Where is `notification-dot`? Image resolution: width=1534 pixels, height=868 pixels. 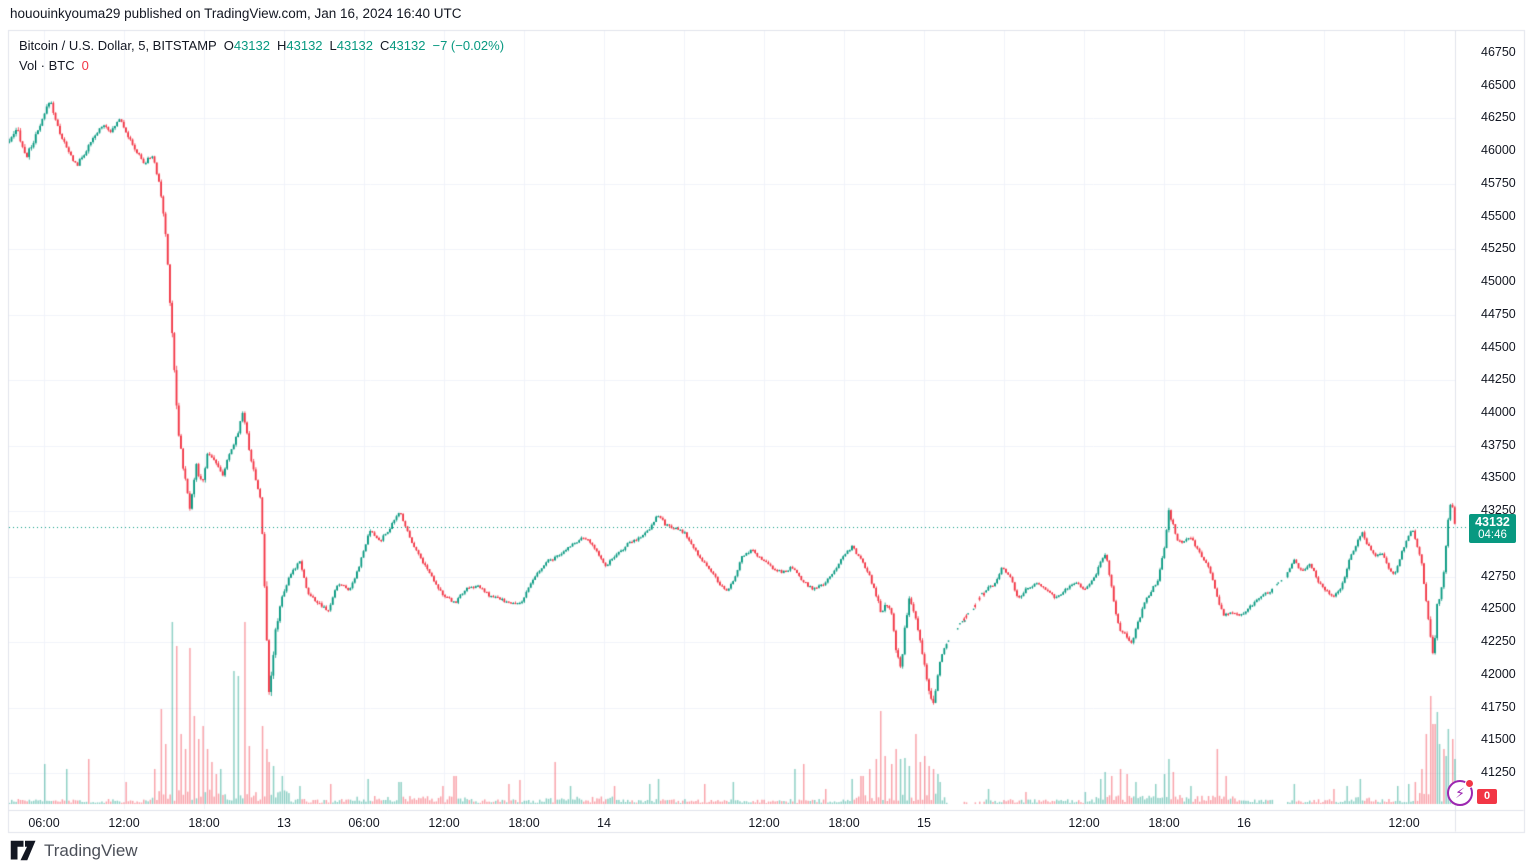 notification-dot is located at coordinates (1469, 783).